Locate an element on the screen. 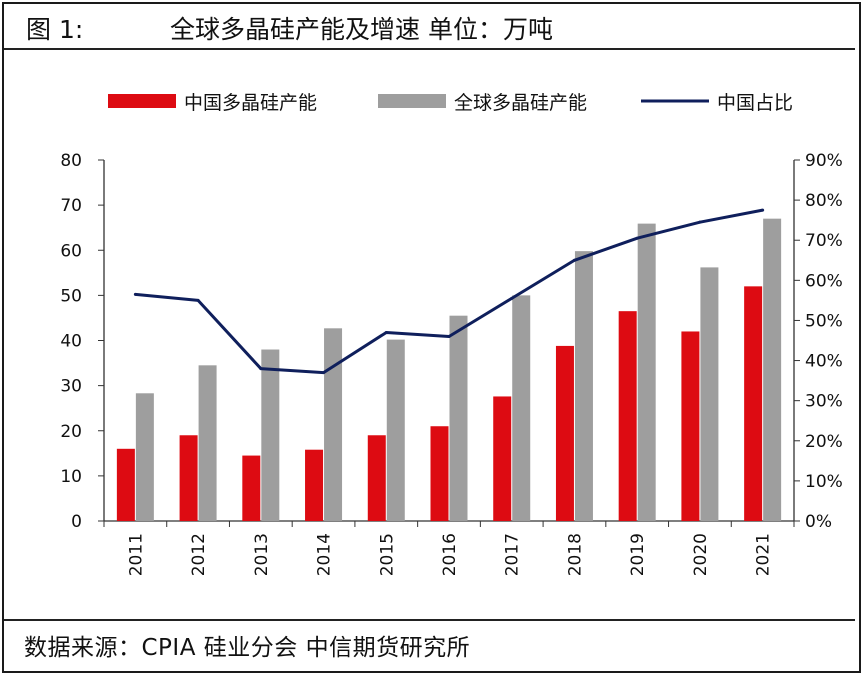  y-left-tick-label: 40 is located at coordinates (71, 342).